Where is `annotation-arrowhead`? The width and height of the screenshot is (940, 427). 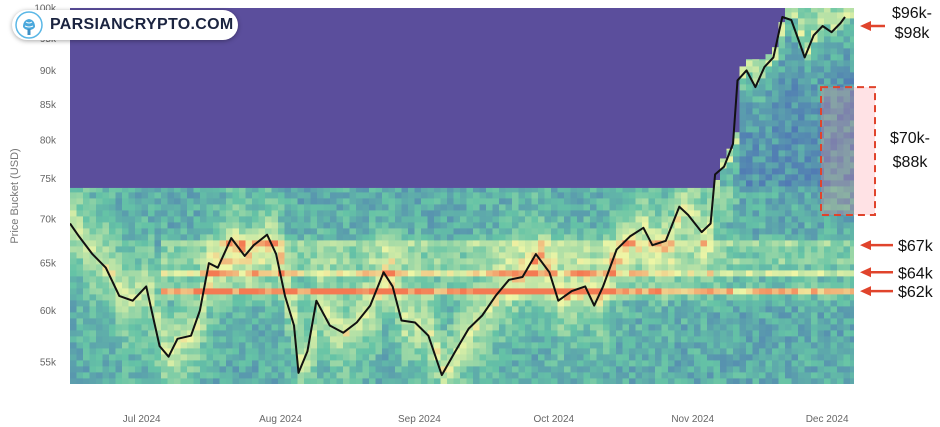 annotation-arrowhead is located at coordinates (865, 272).